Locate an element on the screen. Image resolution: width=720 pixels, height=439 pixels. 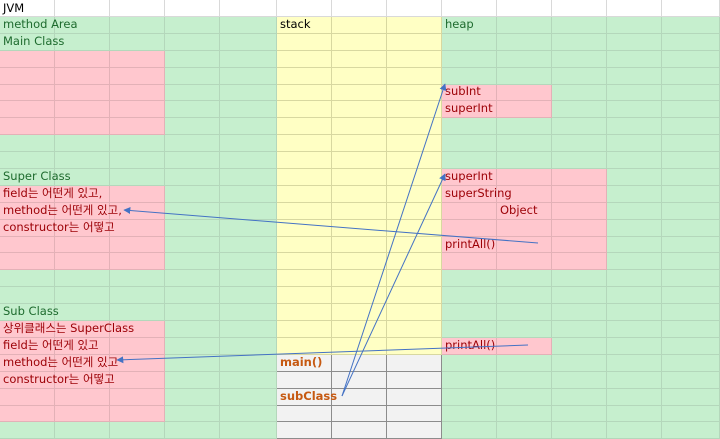
super-class-method-line: method는 어떤게 있고, is located at coordinates (62, 210).